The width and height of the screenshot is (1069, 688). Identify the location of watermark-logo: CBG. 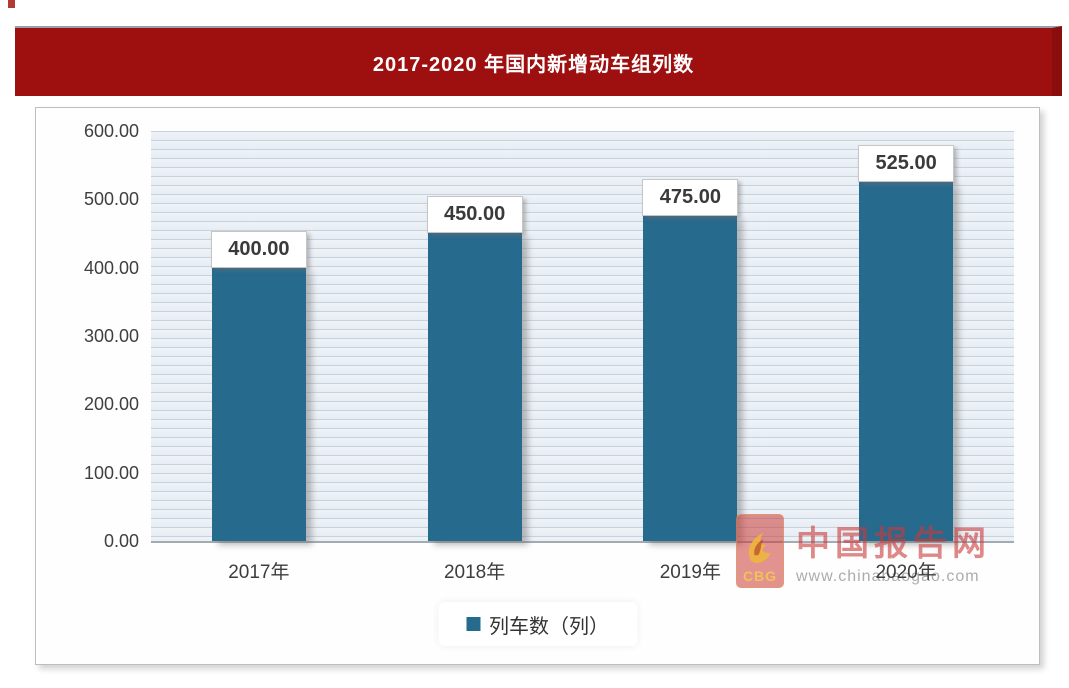
(760, 551).